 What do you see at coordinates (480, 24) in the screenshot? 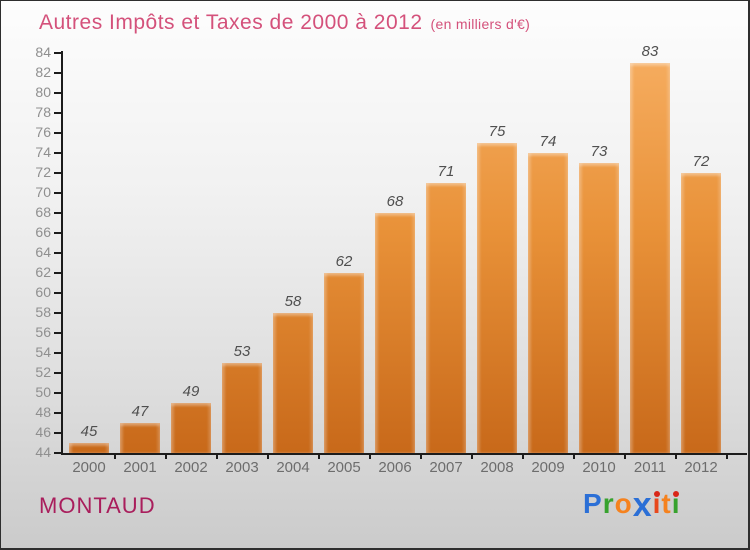
I see `chart-subtitle: (en milliers d'€)` at bounding box center [480, 24].